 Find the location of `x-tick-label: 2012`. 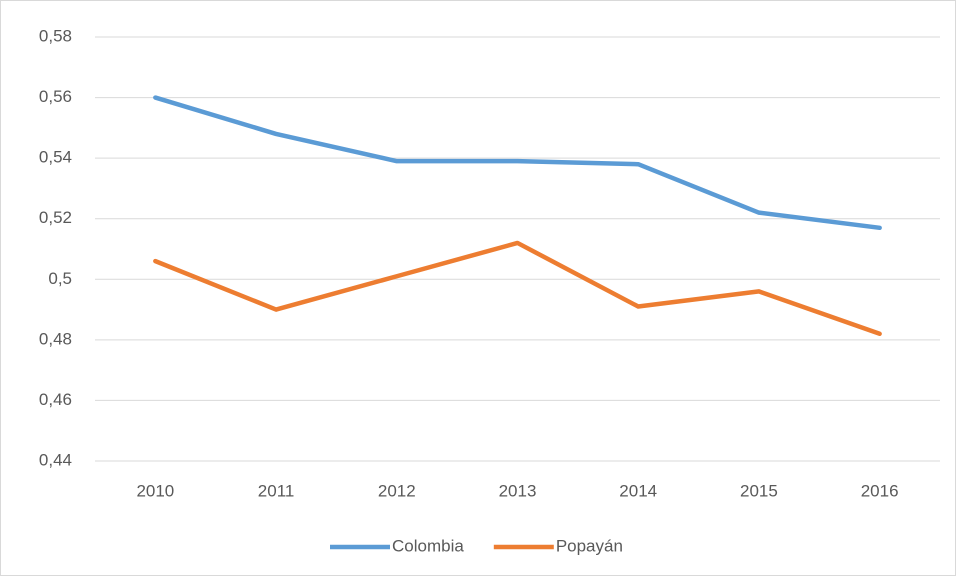

x-tick-label: 2012 is located at coordinates (397, 490).